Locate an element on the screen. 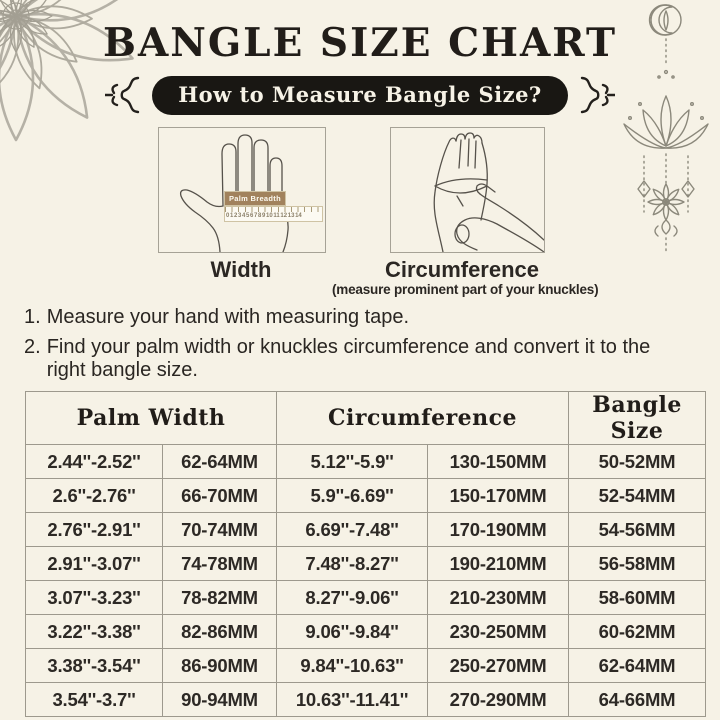  table-cell: 9.84''-10.63'' is located at coordinates (352, 665).